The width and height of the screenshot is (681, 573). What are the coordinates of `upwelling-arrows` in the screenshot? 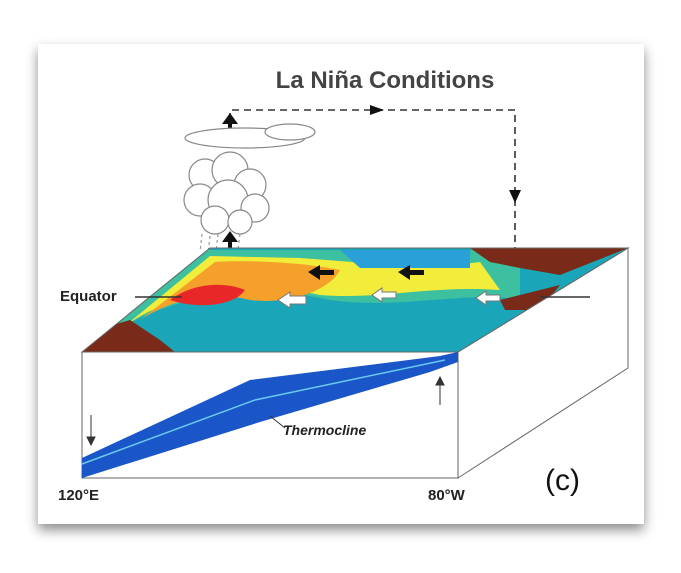 It's located at (265, 411).